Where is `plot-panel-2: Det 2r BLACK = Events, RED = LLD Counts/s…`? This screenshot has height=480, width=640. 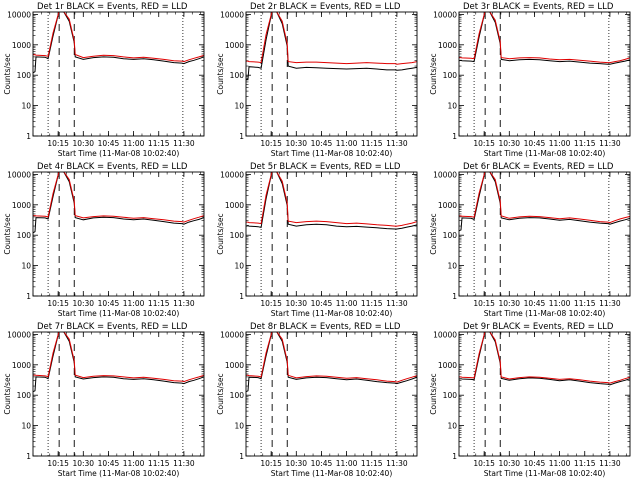 plot-panel-2: Det 2r BLACK = Events, RED = LLD Counts/s… is located at coordinates (317, 80).